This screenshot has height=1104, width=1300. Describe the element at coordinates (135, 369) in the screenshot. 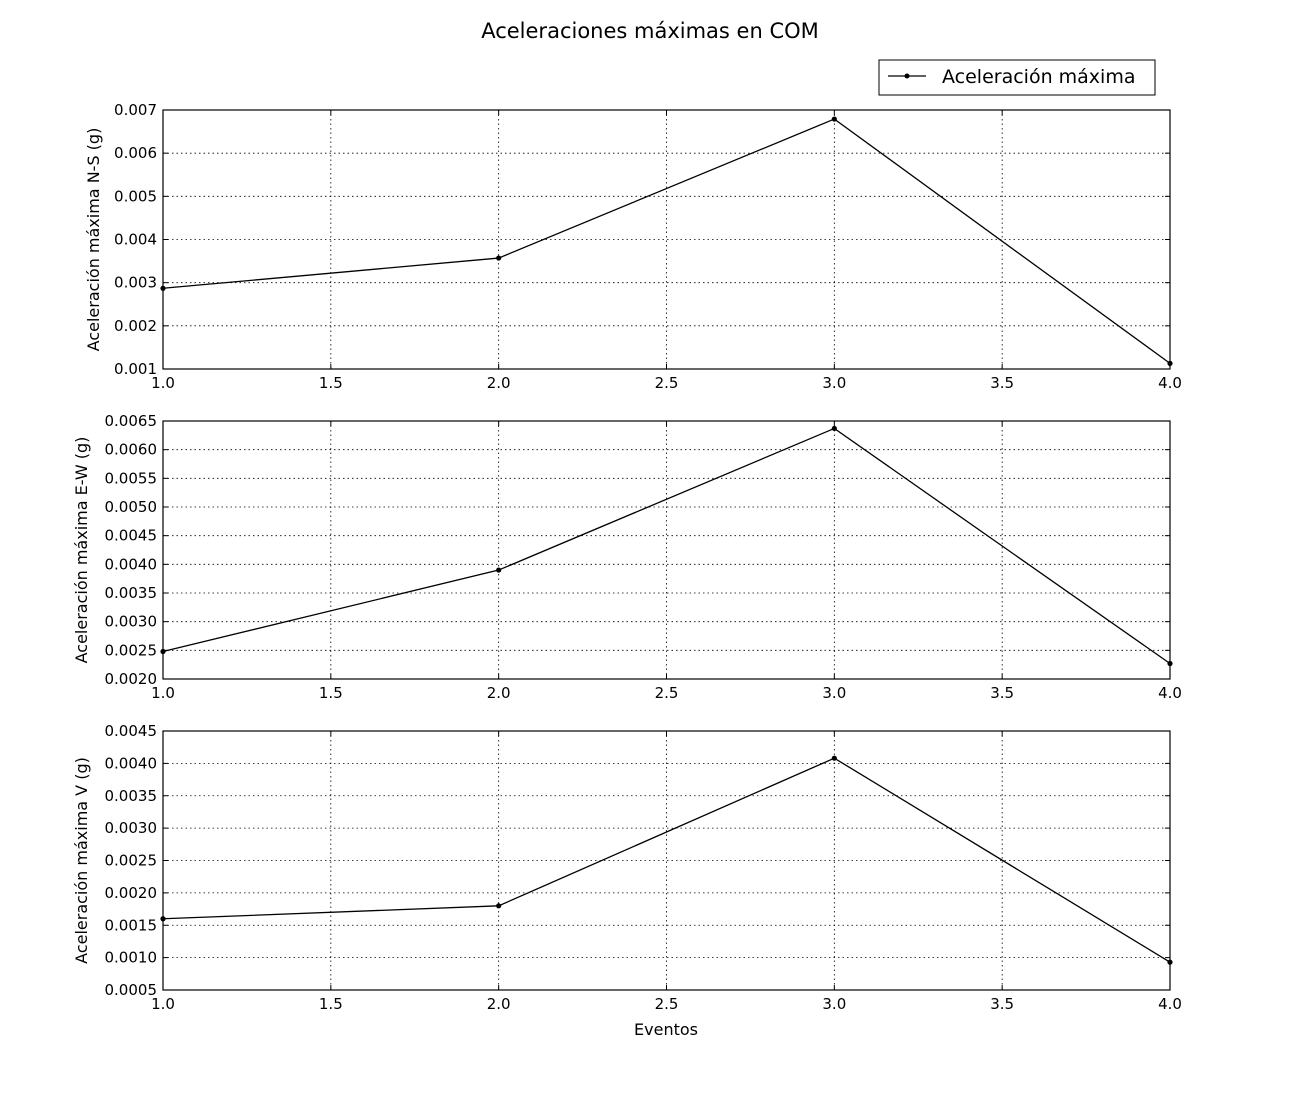

I see `y-tick-label: 0.001` at that location.